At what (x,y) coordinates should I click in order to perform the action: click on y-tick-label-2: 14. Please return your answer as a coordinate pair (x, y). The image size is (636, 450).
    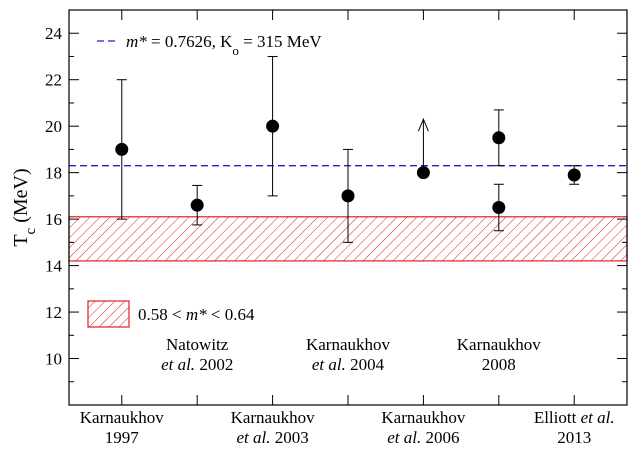
    Looking at the image, I should click on (54, 266).